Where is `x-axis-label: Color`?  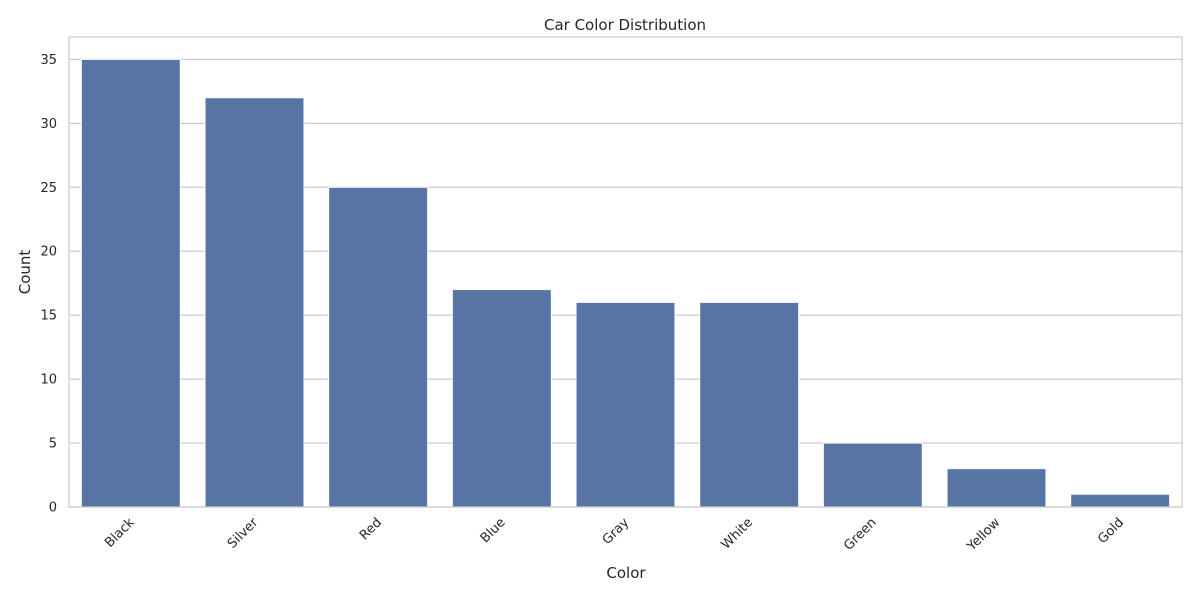 x-axis-label: Color is located at coordinates (626, 573).